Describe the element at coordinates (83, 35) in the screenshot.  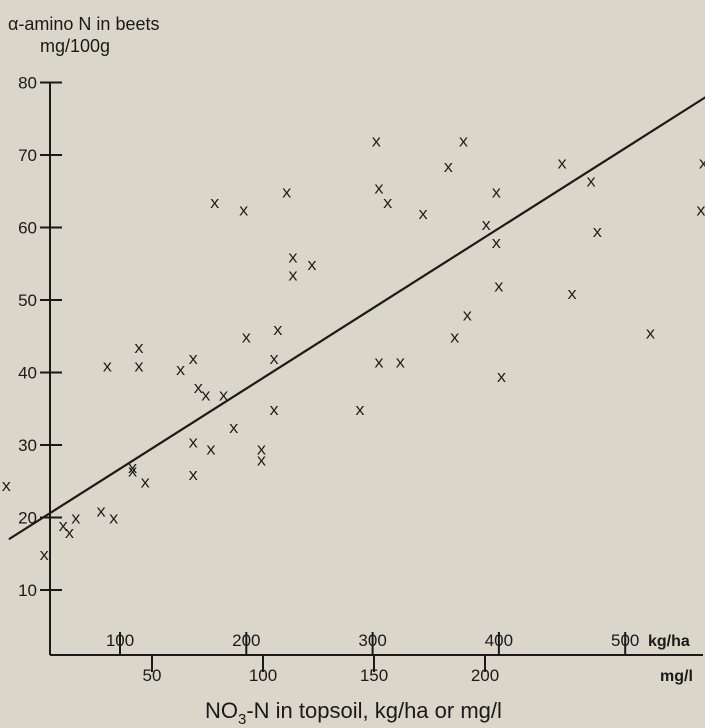
I see `y-axis-title: α-amino N in beets mg/100g` at that location.